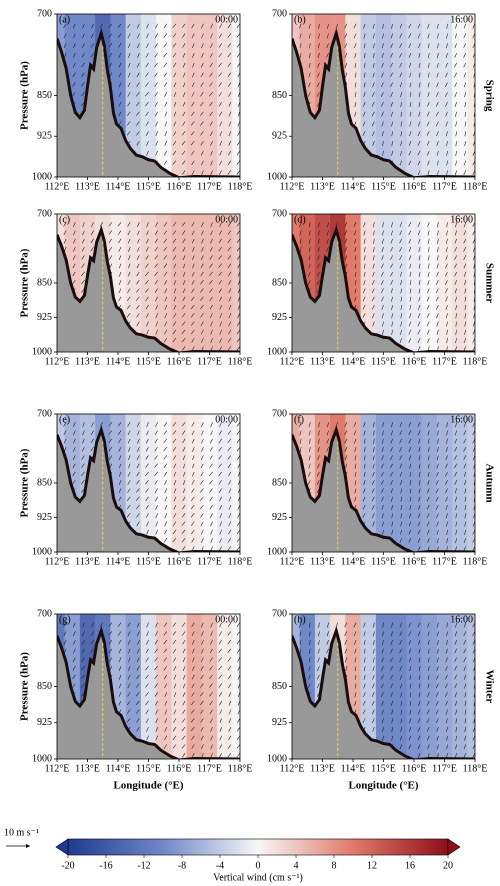  Describe the element at coordinates (148, 561) in the screenshot. I see `x-tick-label: 115°E` at that location.